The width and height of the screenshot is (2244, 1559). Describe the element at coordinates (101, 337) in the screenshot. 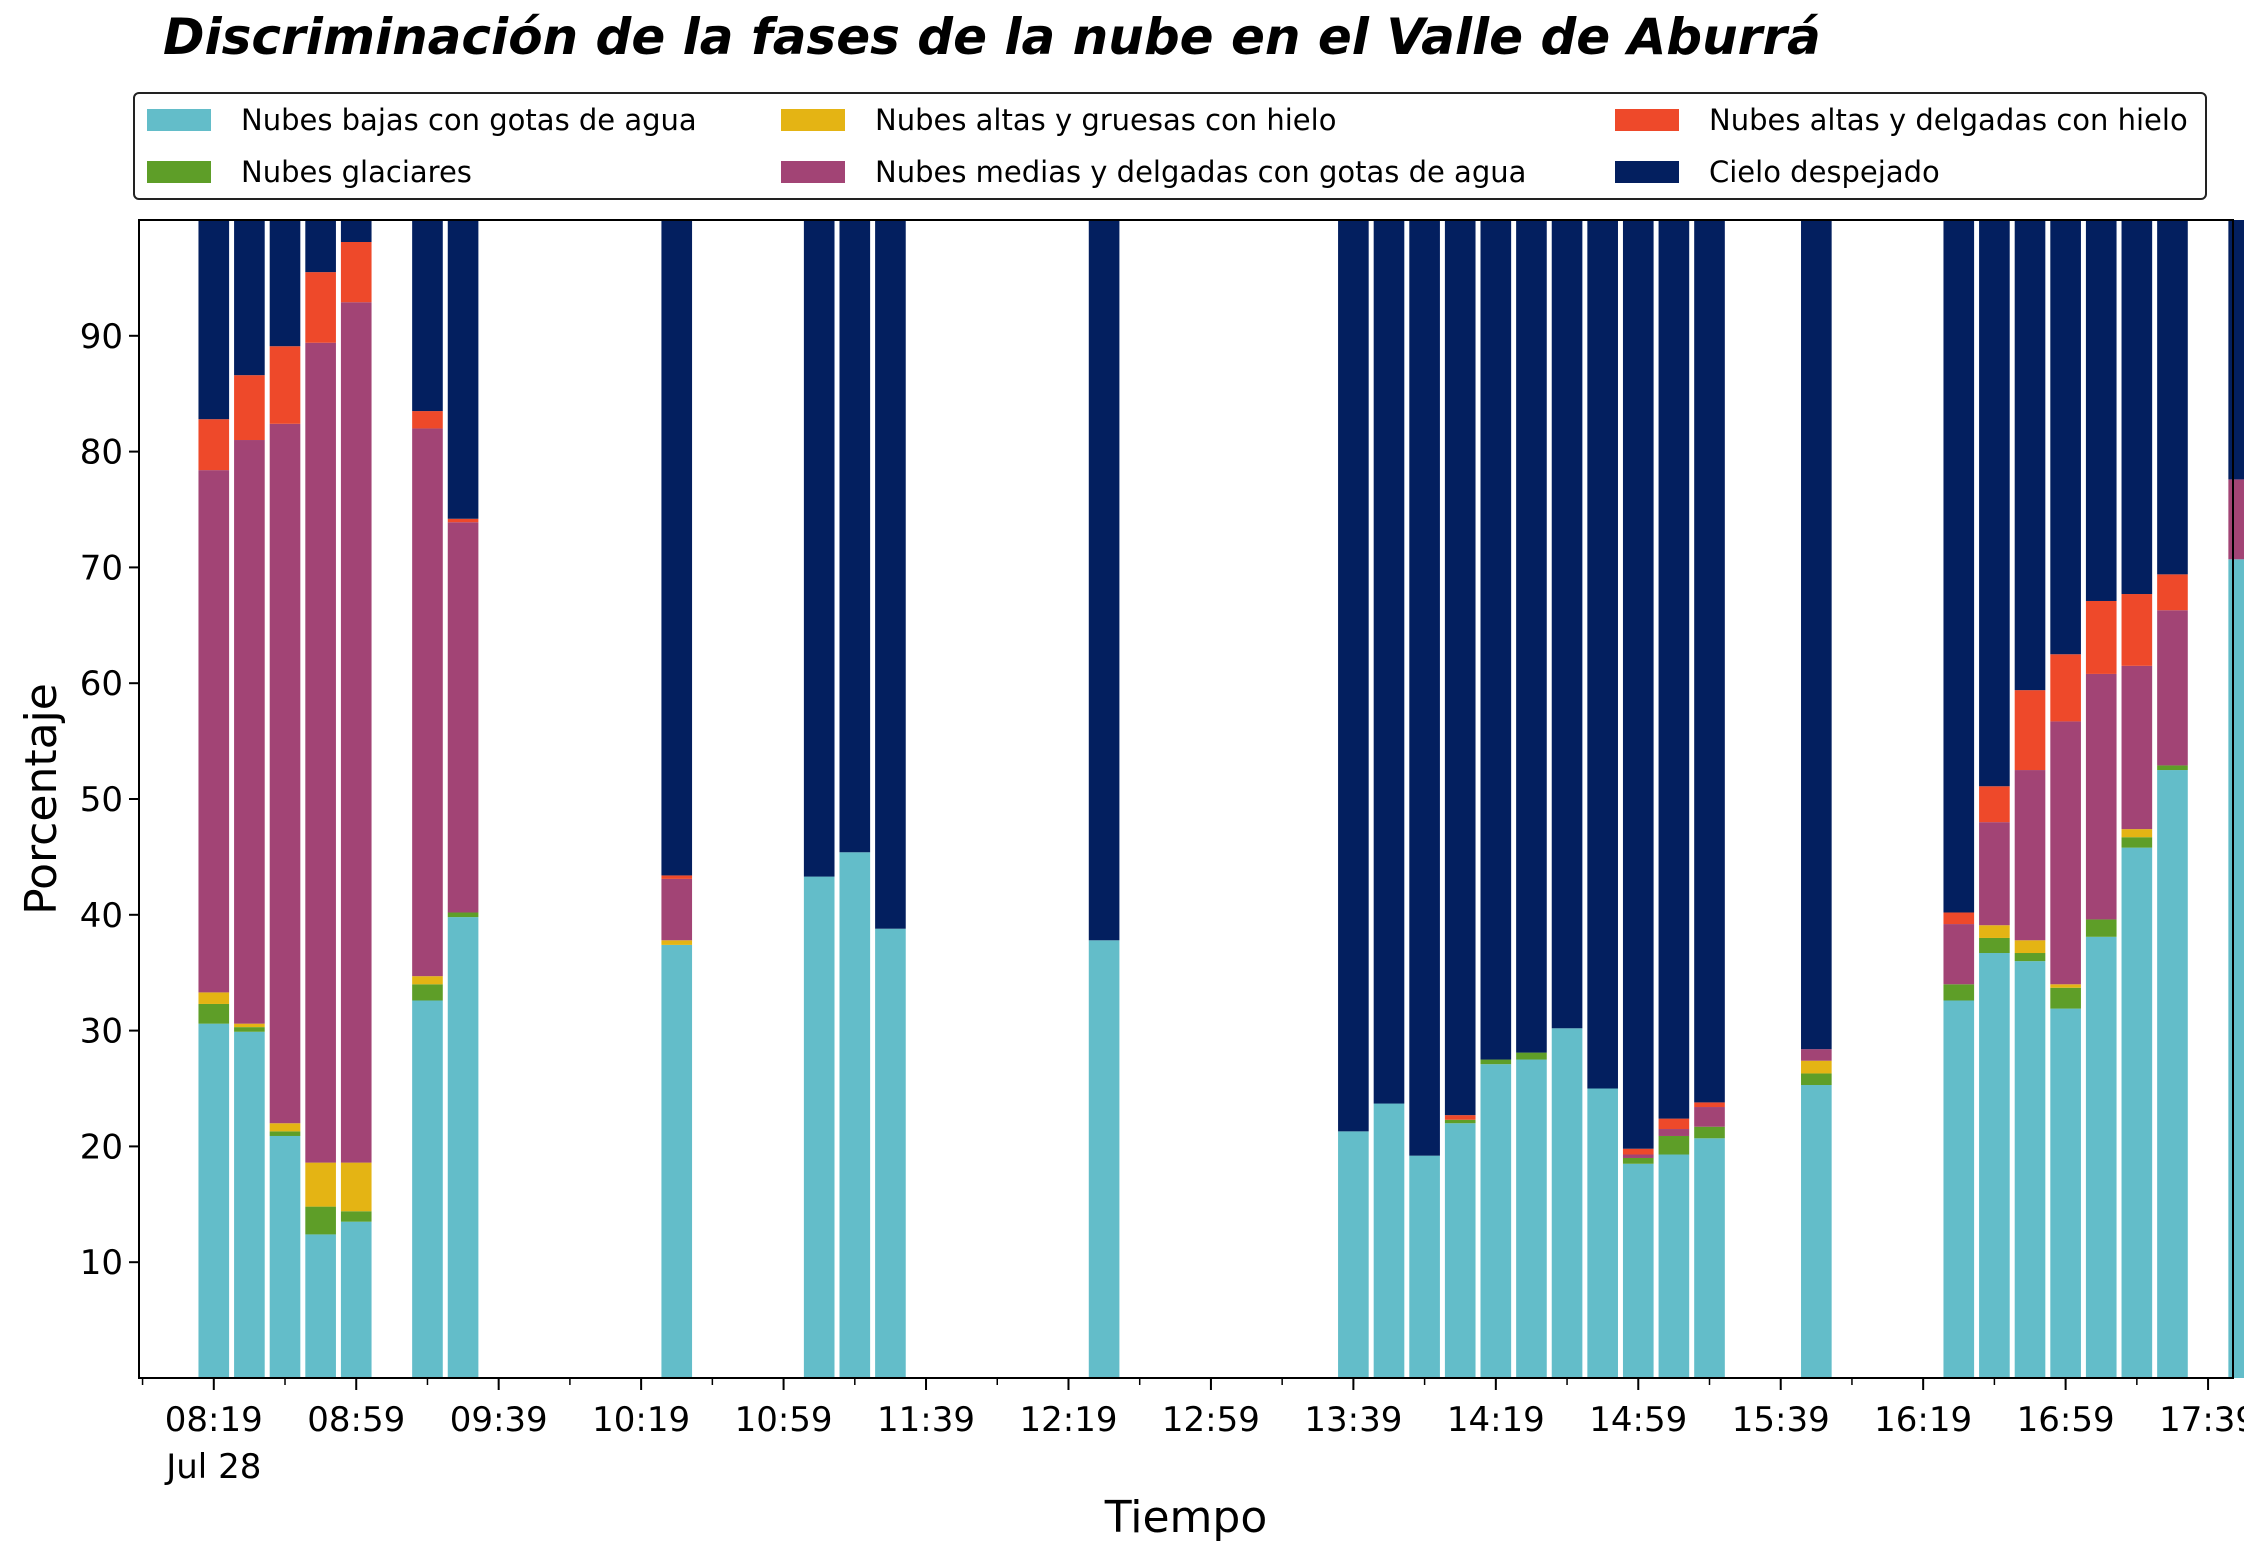

I see `y-tick-label: 90` at that location.